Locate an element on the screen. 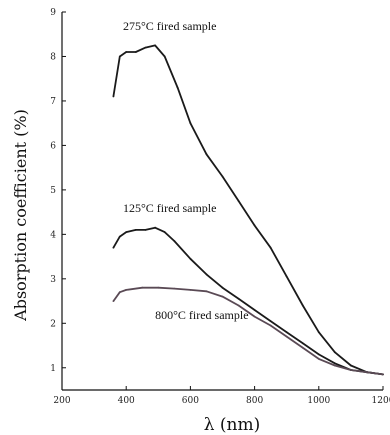 Image resolution: width=390 pixels, height=435 pixels. y-tick-label: 3 is located at coordinates (53, 280).